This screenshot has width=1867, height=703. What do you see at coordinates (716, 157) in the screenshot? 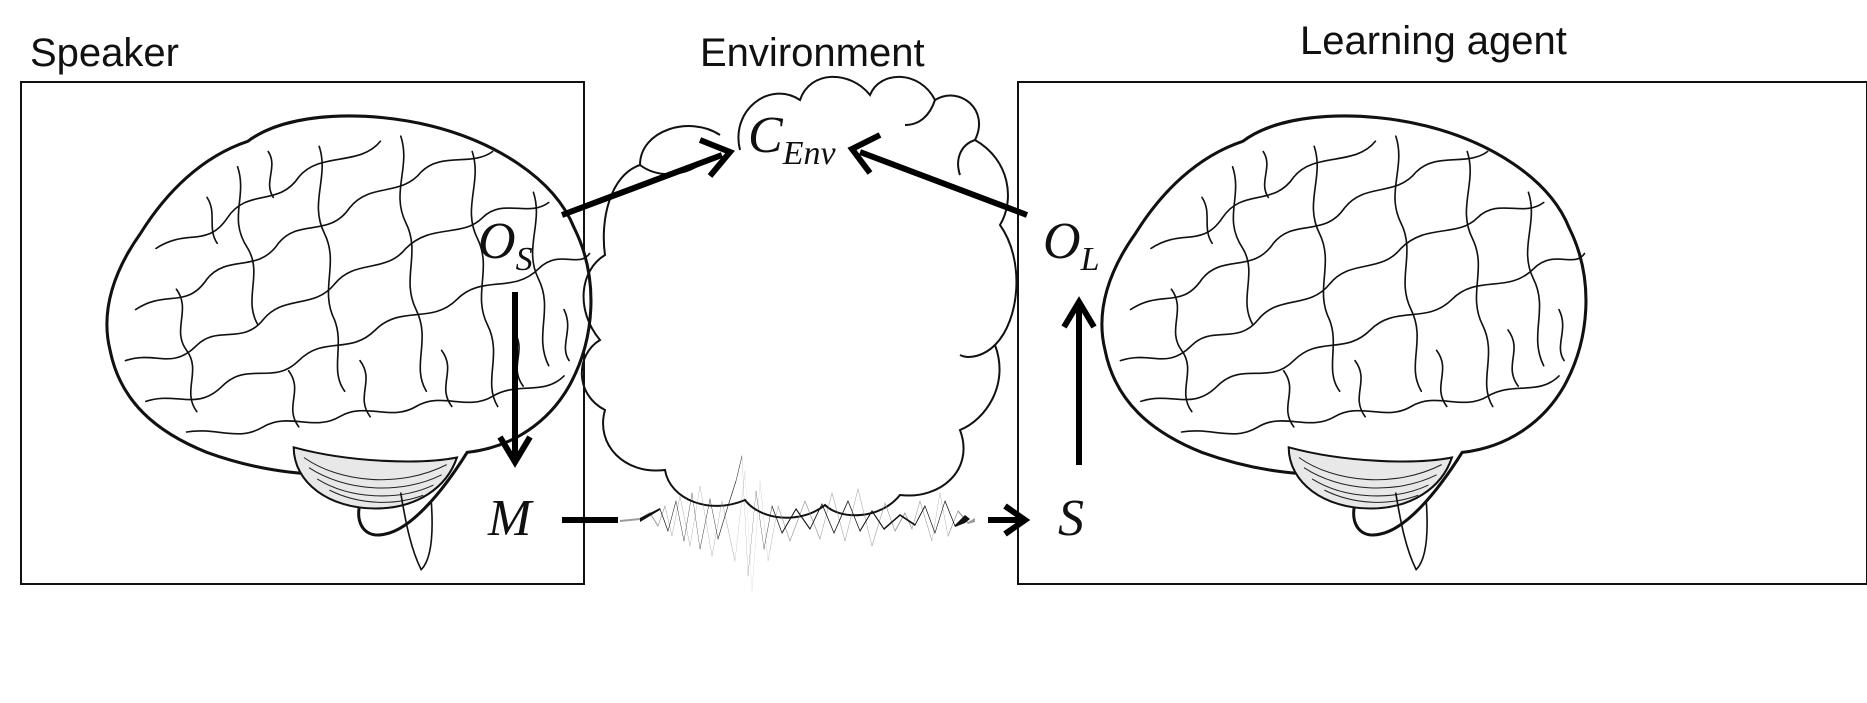
I see `arrow-os-to-cenv-head` at bounding box center [716, 157].